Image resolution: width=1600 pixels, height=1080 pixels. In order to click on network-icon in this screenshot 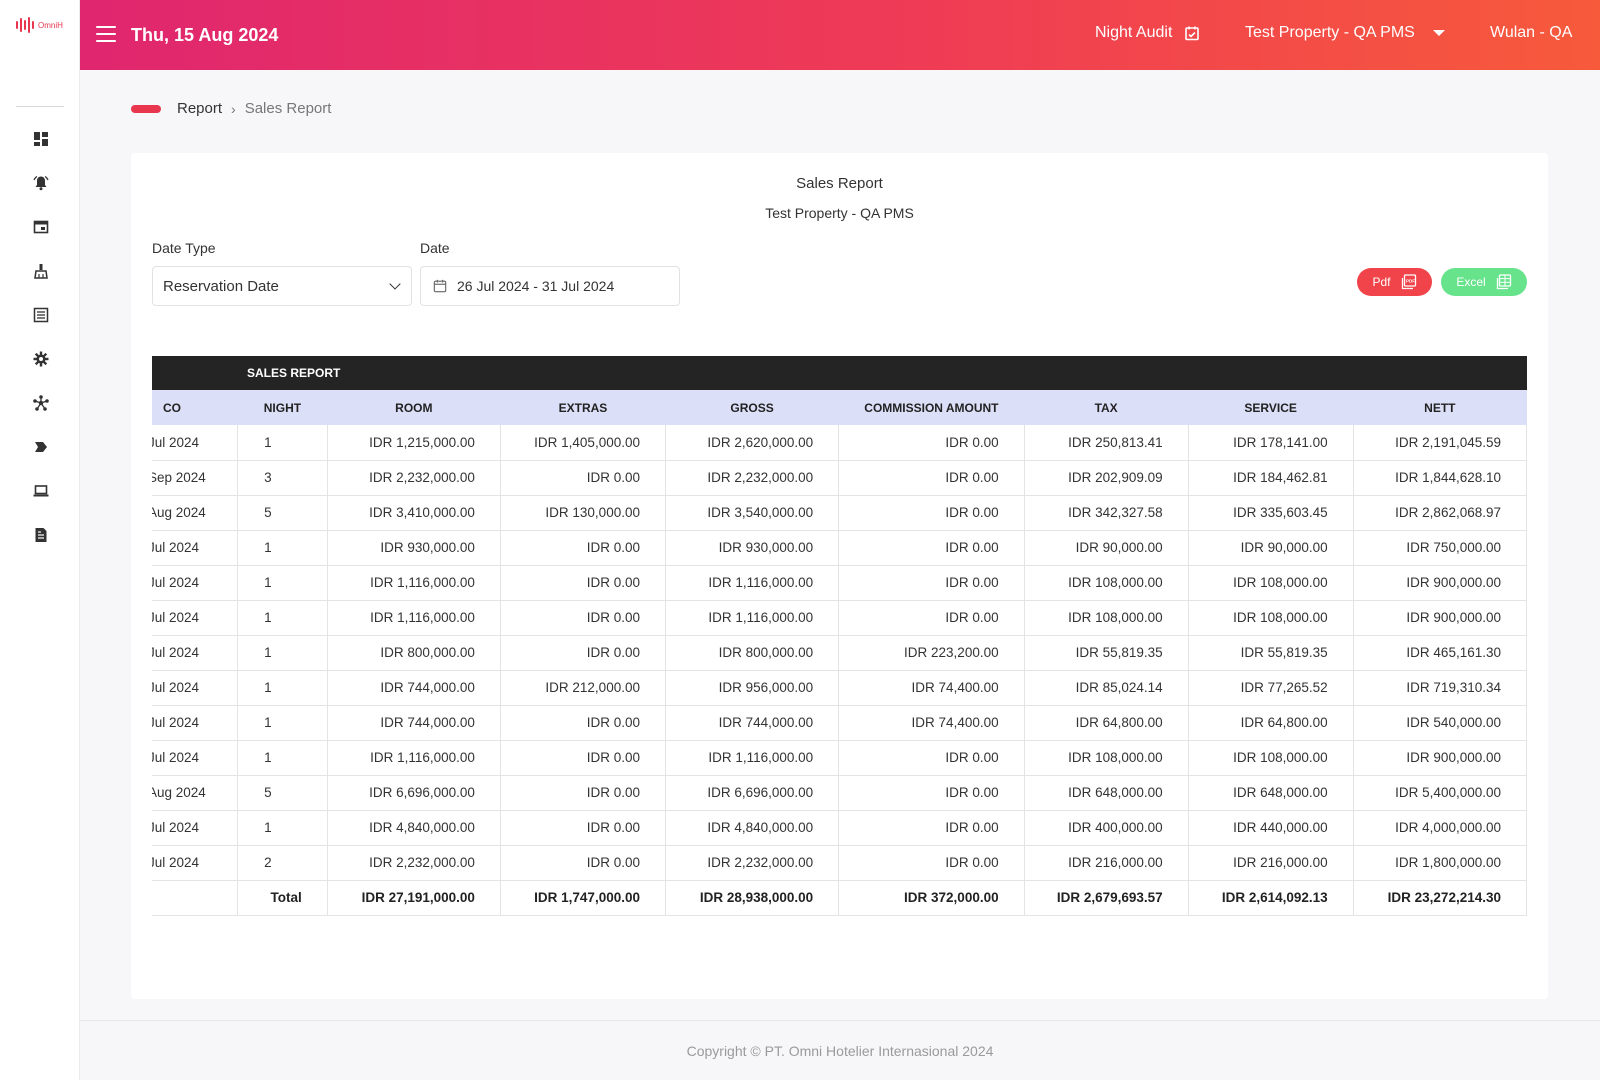, I will do `click(41, 403)`.